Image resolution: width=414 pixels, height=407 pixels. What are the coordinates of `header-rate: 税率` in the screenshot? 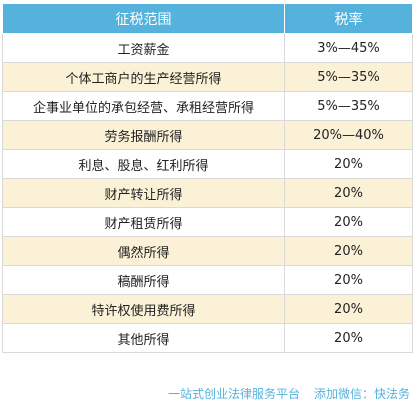 It's located at (348, 18).